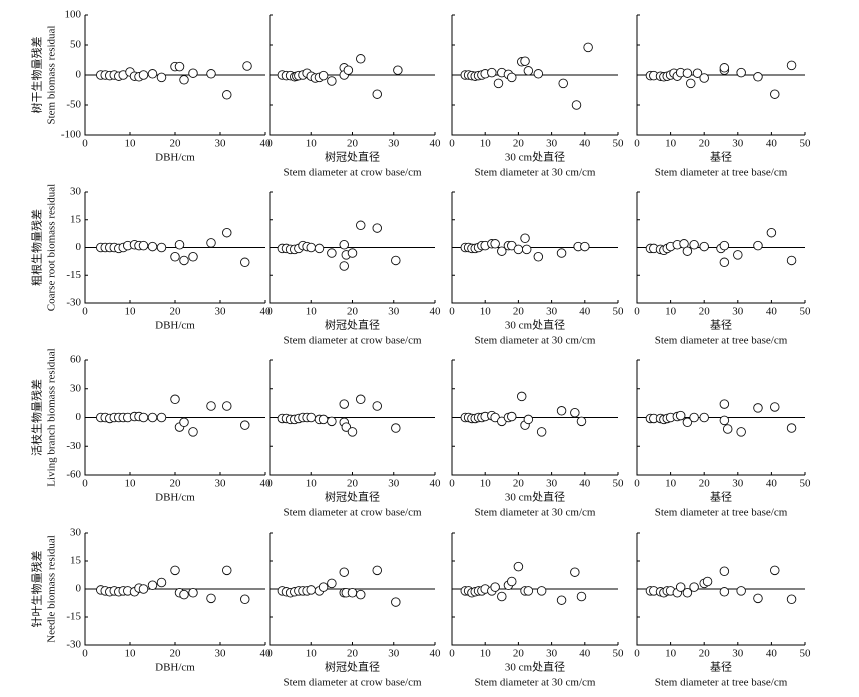 The width and height of the screenshot is (859, 697). Describe the element at coordinates (535, 173) in the screenshot. I see `x-axis-label: Stem diameter at 30 cm/cm` at that location.